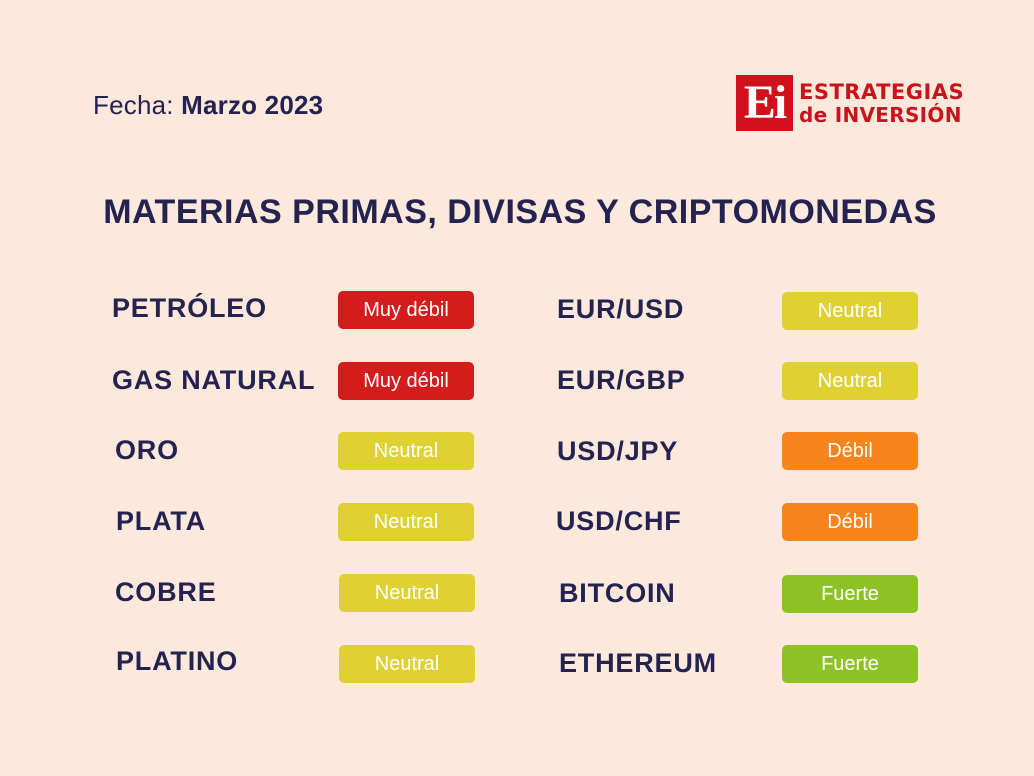 The height and width of the screenshot is (776, 1034). Describe the element at coordinates (214, 380) in the screenshot. I see `asset-label-gas-natural: GAS NATURAL` at that location.